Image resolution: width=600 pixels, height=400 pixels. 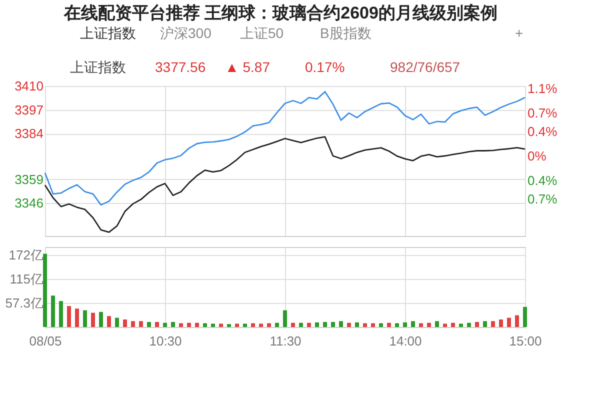 I want to click on text: 沪深300, so click(x=186, y=33).